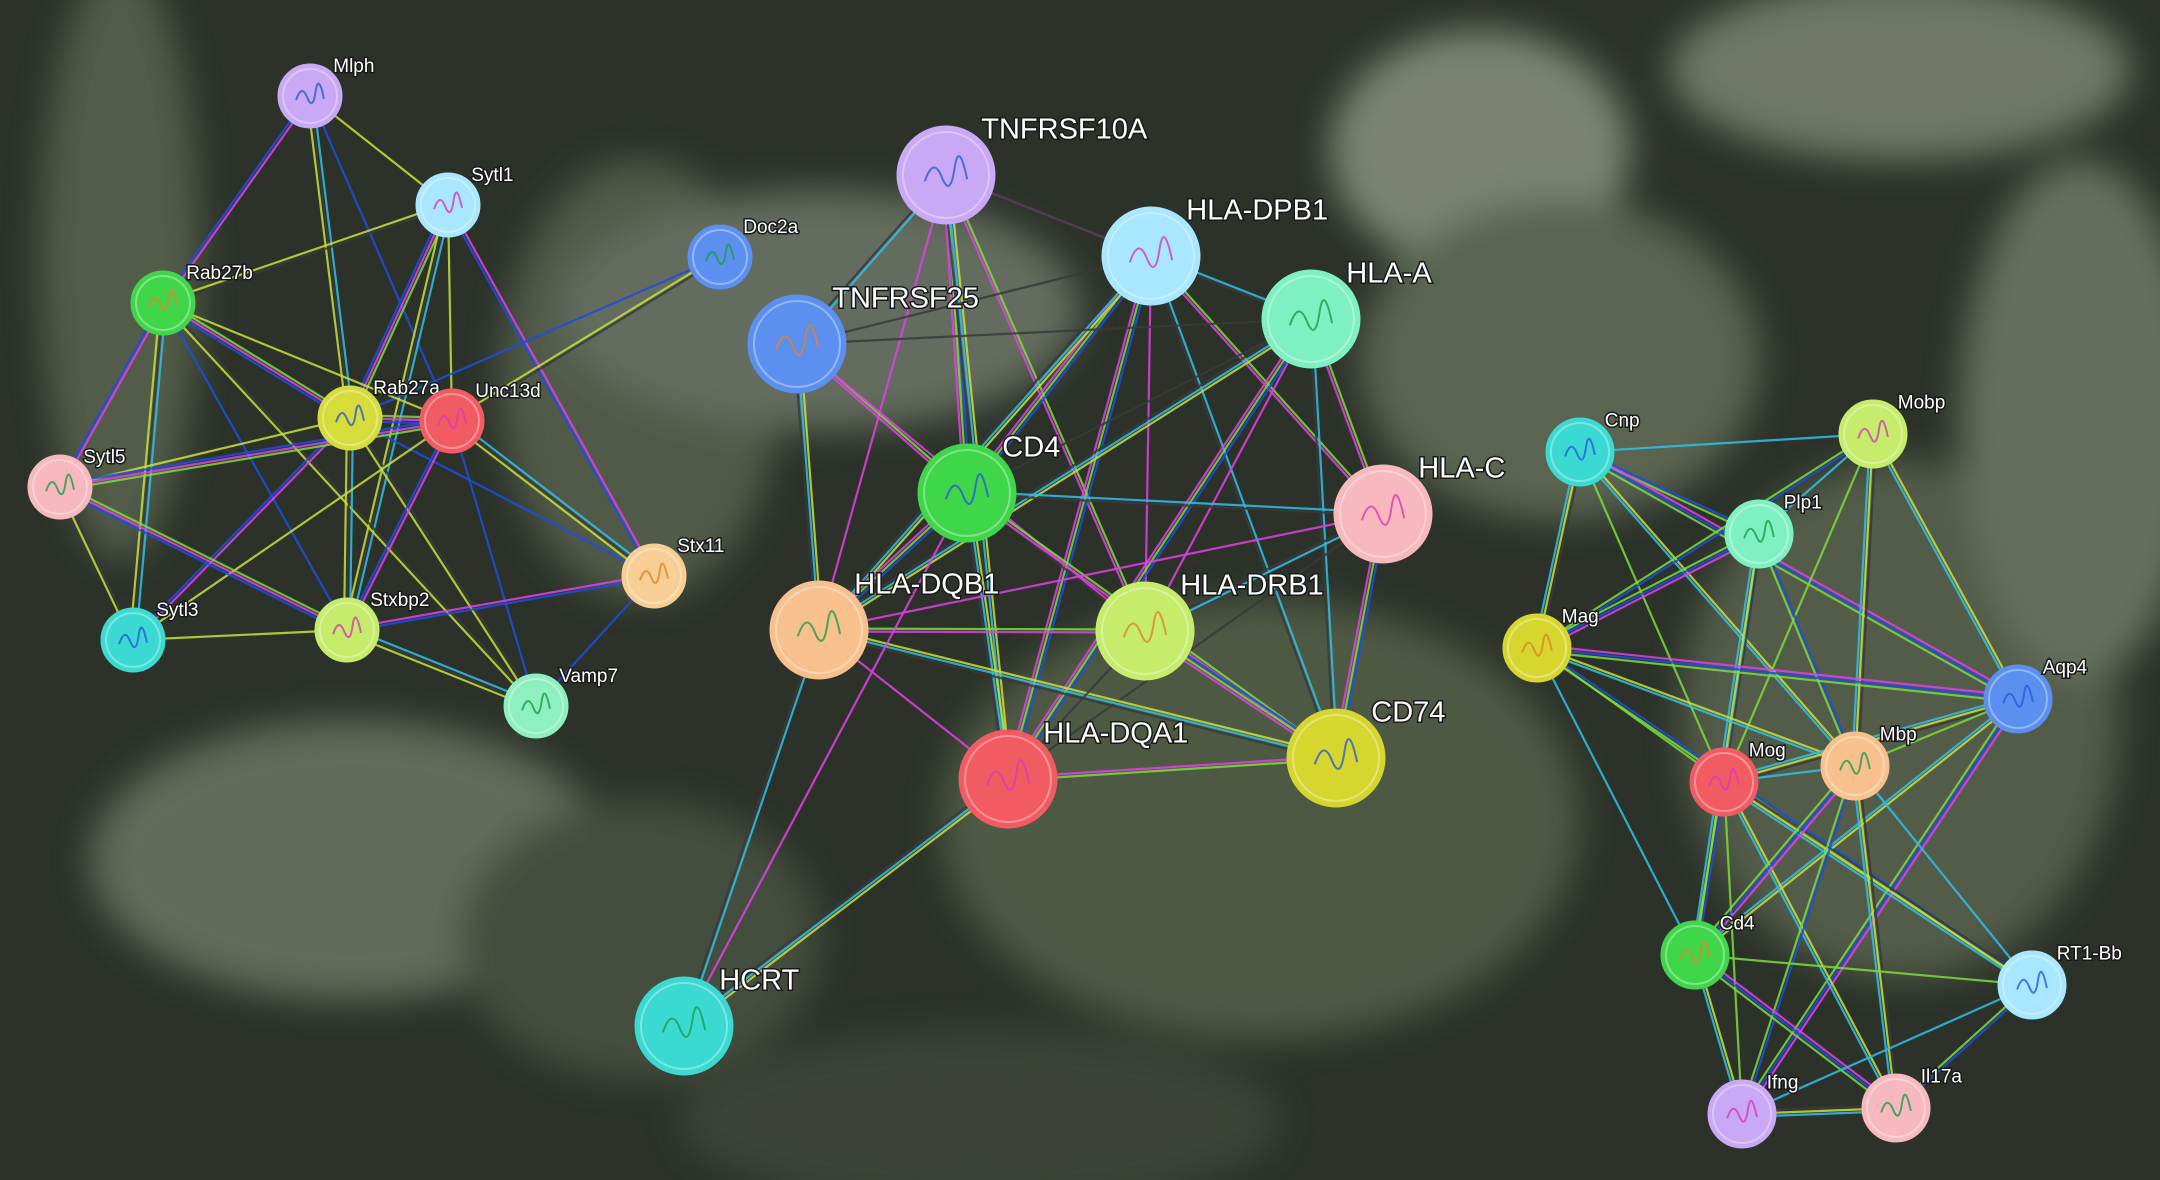 The image size is (2160, 1180). What do you see at coordinates (111, 395) in the screenshot?
I see `edge-rab27b-sytl5` at bounding box center [111, 395].